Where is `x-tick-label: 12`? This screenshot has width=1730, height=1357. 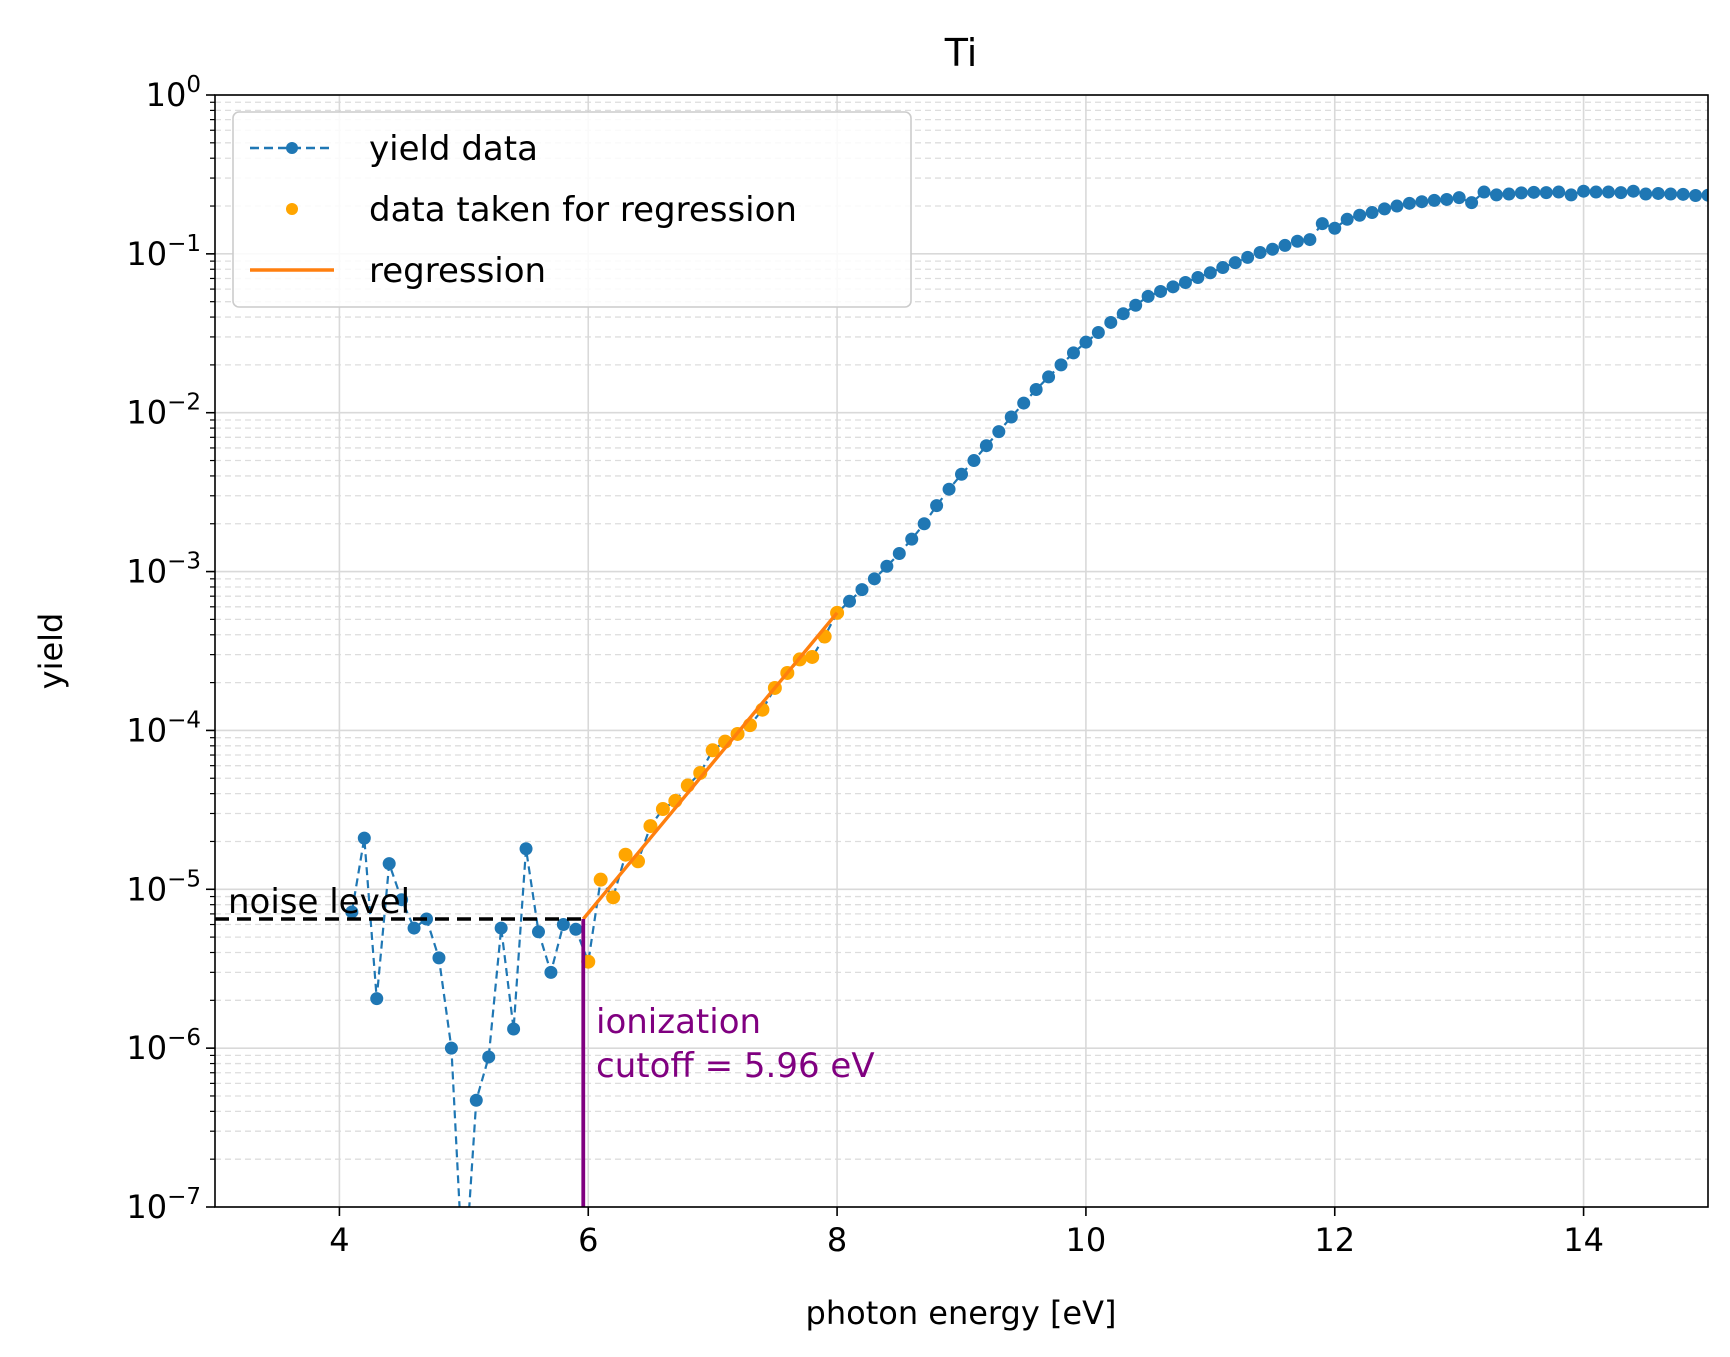 x-tick-label: 12 is located at coordinates (1334, 1240).